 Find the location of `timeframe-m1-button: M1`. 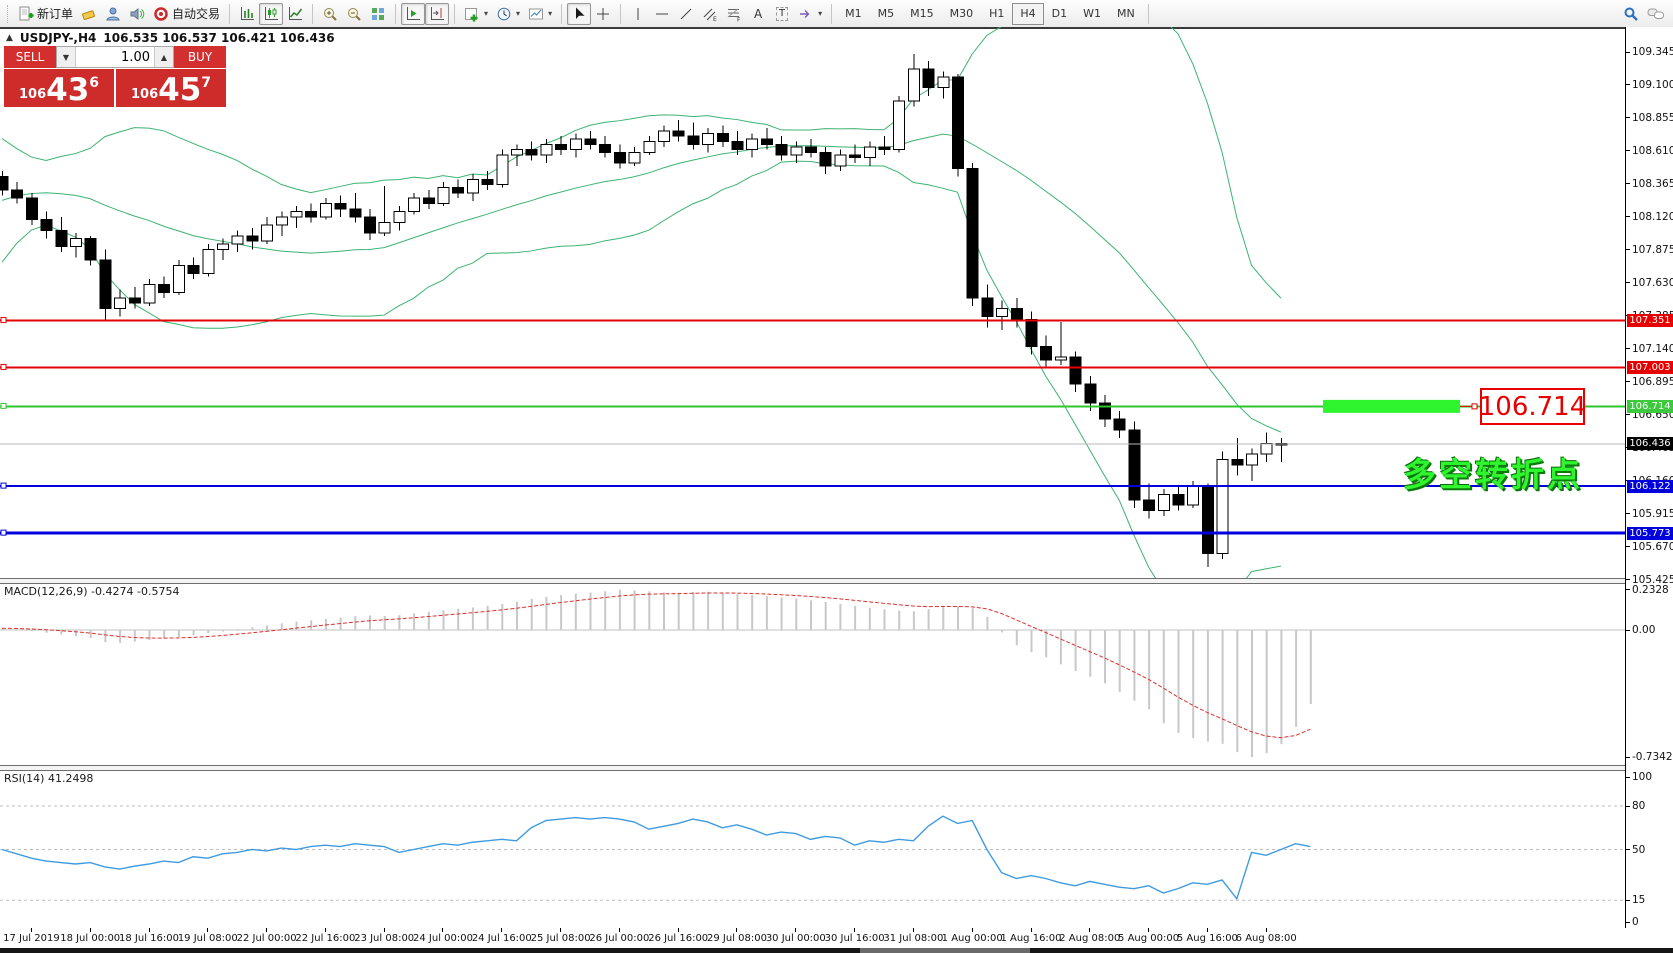

timeframe-m1-button: M1 is located at coordinates (853, 13).